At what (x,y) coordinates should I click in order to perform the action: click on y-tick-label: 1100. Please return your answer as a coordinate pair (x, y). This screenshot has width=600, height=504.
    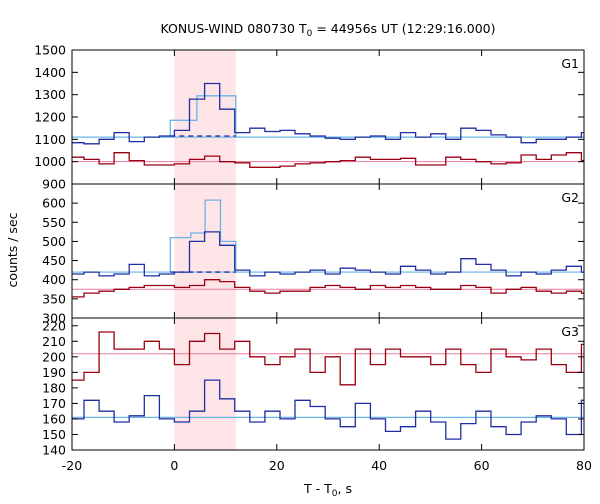
    Looking at the image, I should click on (50, 139).